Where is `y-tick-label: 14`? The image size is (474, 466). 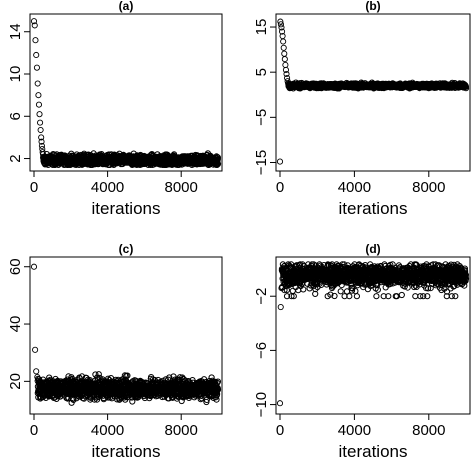
y-tick-label: 14 is located at coordinates (15, 31).